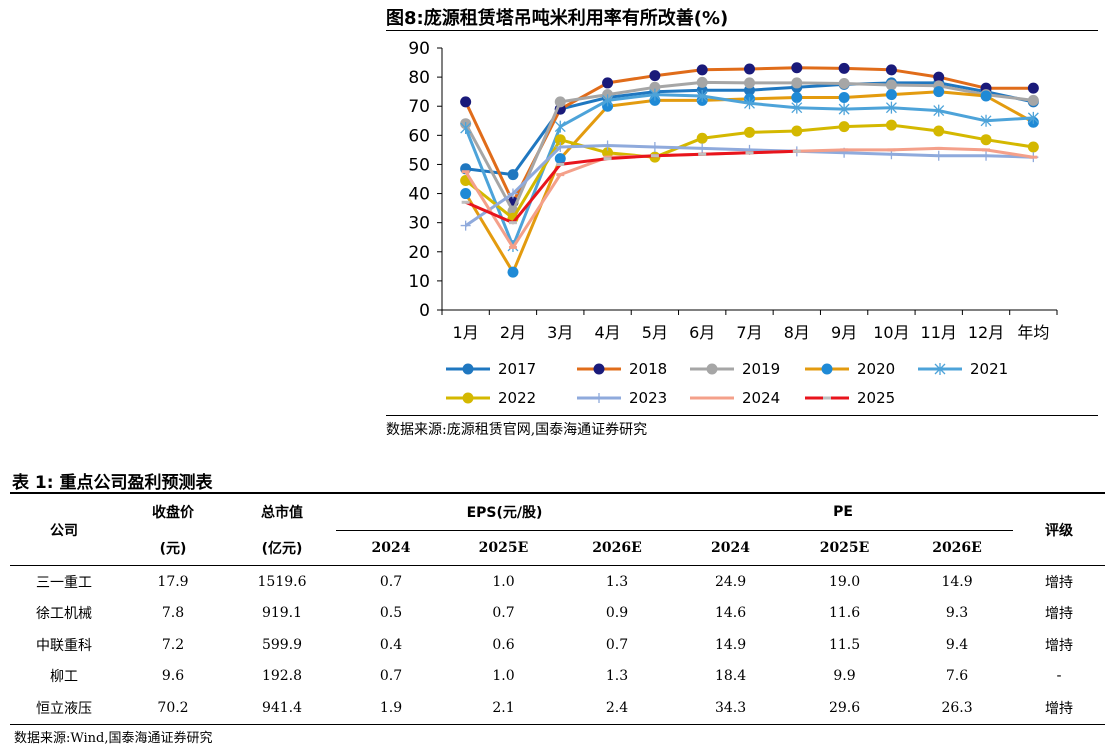  What do you see at coordinates (282, 548) in the screenshot?
I see `header-mktcap-unit: (亿元)` at bounding box center [282, 548].